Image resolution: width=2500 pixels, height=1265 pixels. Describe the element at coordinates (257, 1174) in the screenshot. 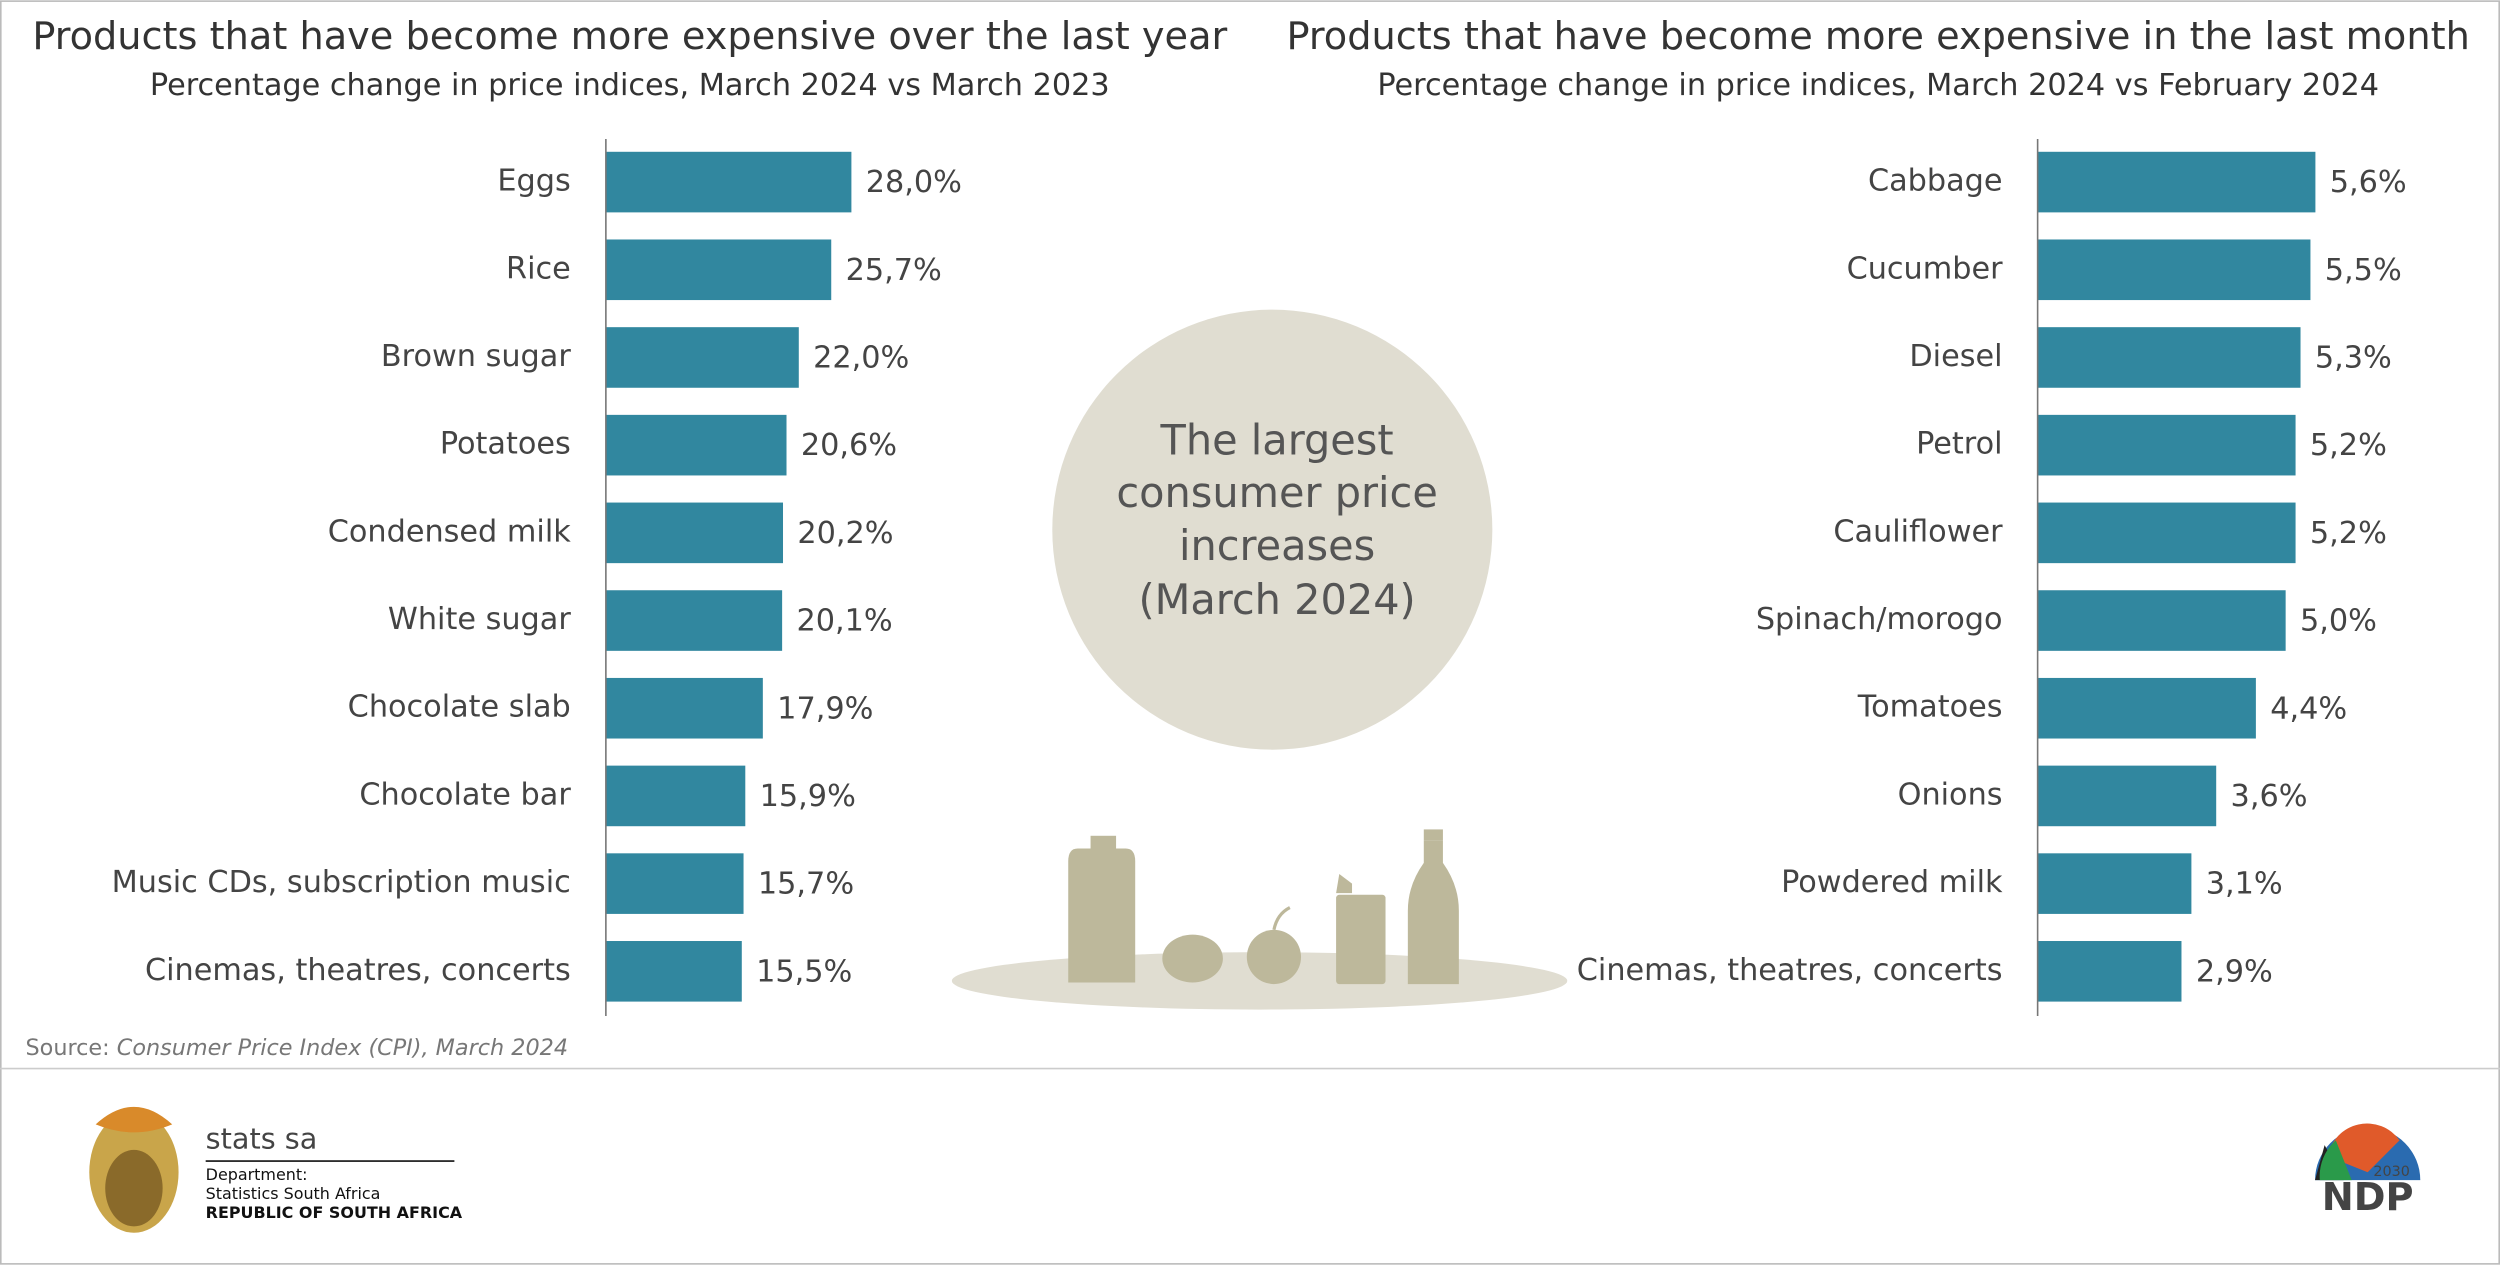

I see `department: Department:` at that location.